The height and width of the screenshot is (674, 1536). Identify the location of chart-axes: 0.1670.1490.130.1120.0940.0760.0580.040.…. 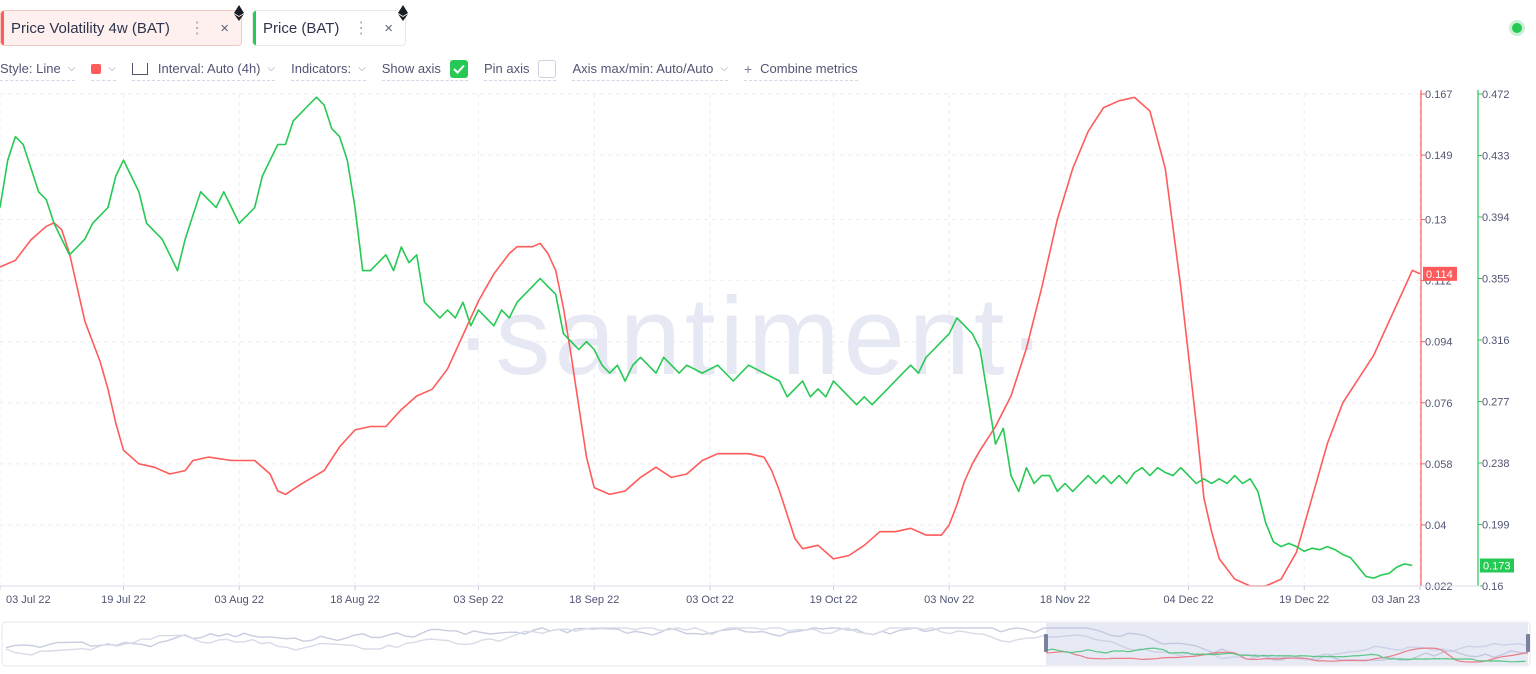
(1467, 341).